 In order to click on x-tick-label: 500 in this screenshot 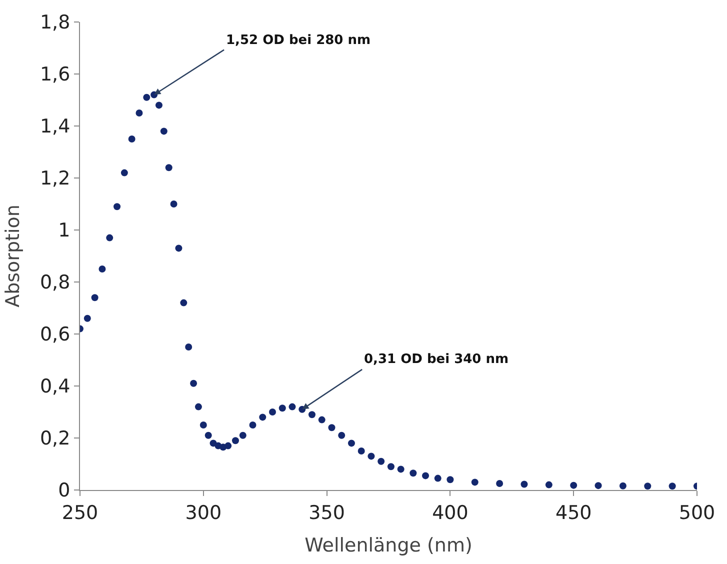, I will do `click(697, 513)`.